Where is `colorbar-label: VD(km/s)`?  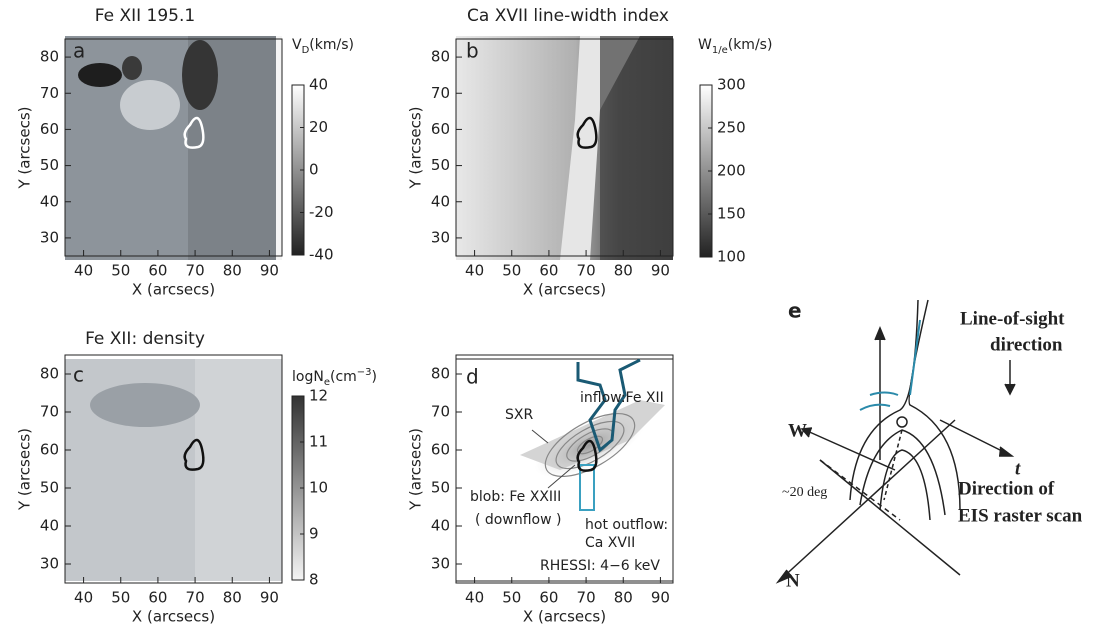 colorbar-label: VD(km/s) is located at coordinates (323, 46).